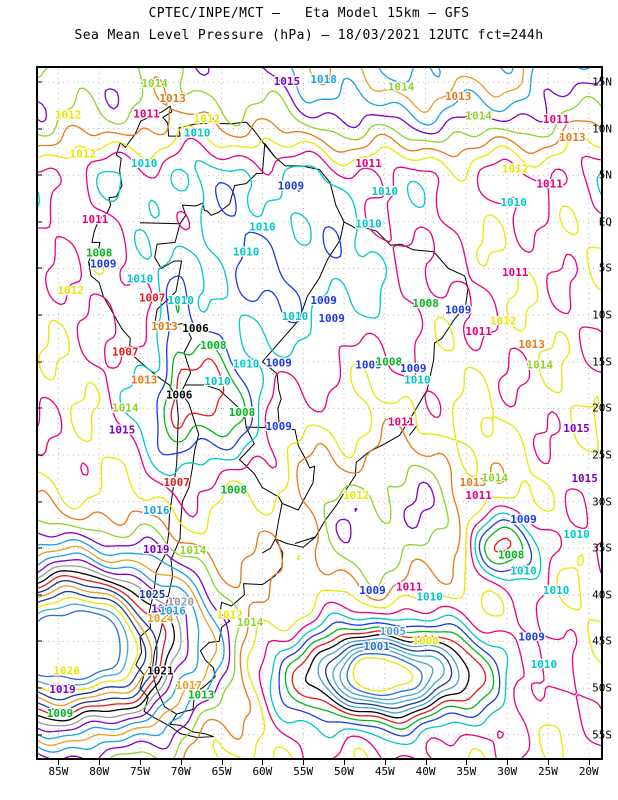 This screenshot has height=800, width=618. Describe the element at coordinates (602, 408) in the screenshot. I see `y-axis-tick-label: 20S` at that location.